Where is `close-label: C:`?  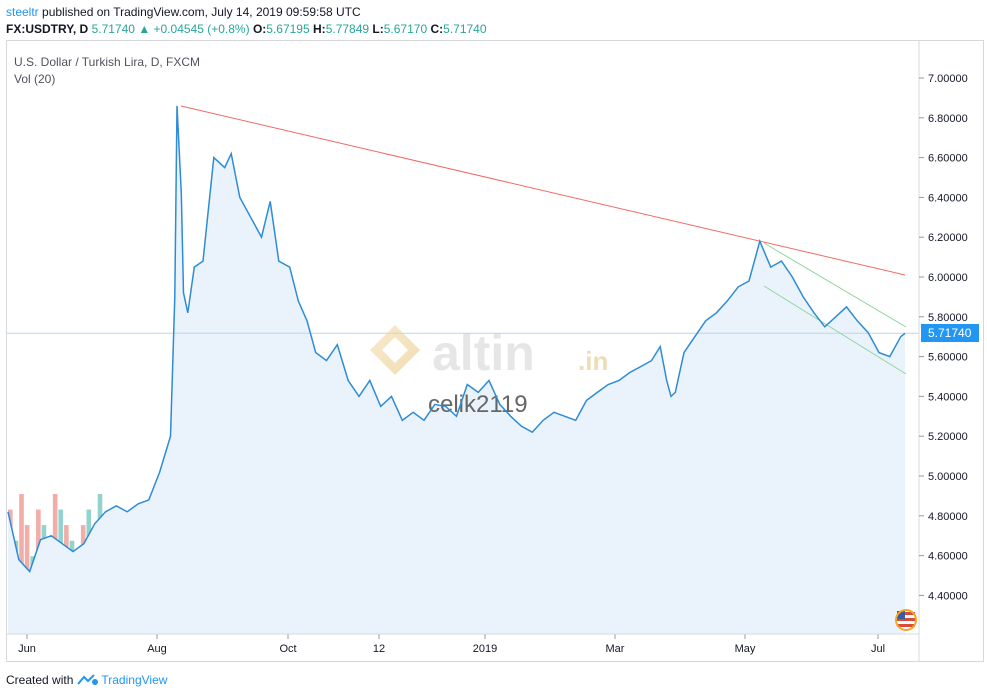
close-label: C: is located at coordinates (437, 29).